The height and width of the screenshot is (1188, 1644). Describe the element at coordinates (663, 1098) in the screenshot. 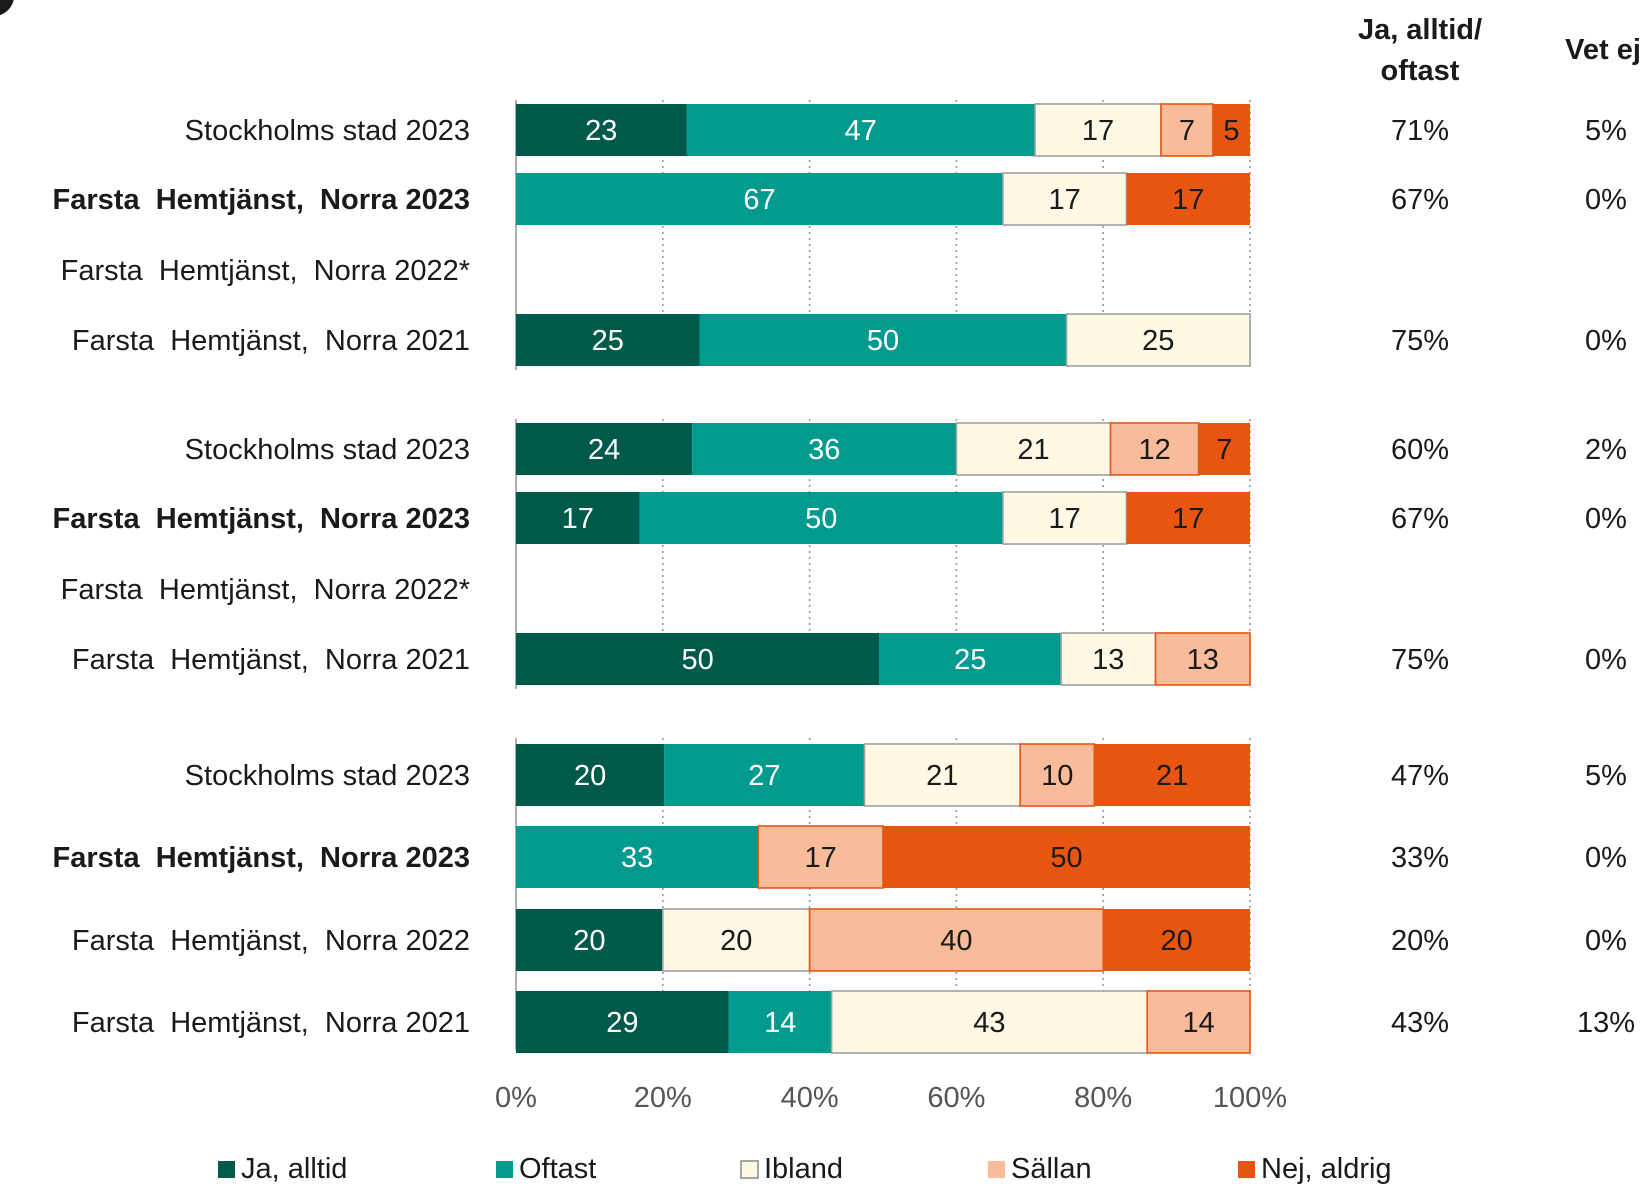

I see `x-tick-label: 20%` at that location.